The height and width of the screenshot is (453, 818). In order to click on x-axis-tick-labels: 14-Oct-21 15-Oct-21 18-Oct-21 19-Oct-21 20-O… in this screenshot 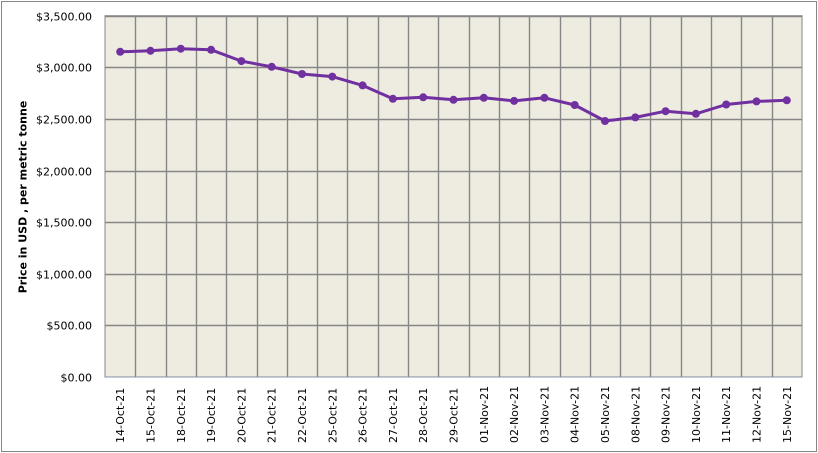, I will do `click(454, 414)`.